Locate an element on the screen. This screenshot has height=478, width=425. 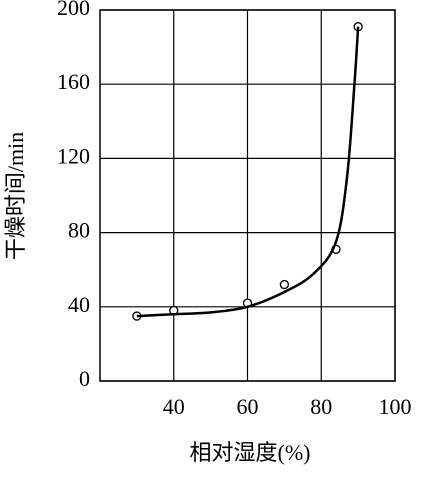
y-tick-label: 200 is located at coordinates (73, 10).